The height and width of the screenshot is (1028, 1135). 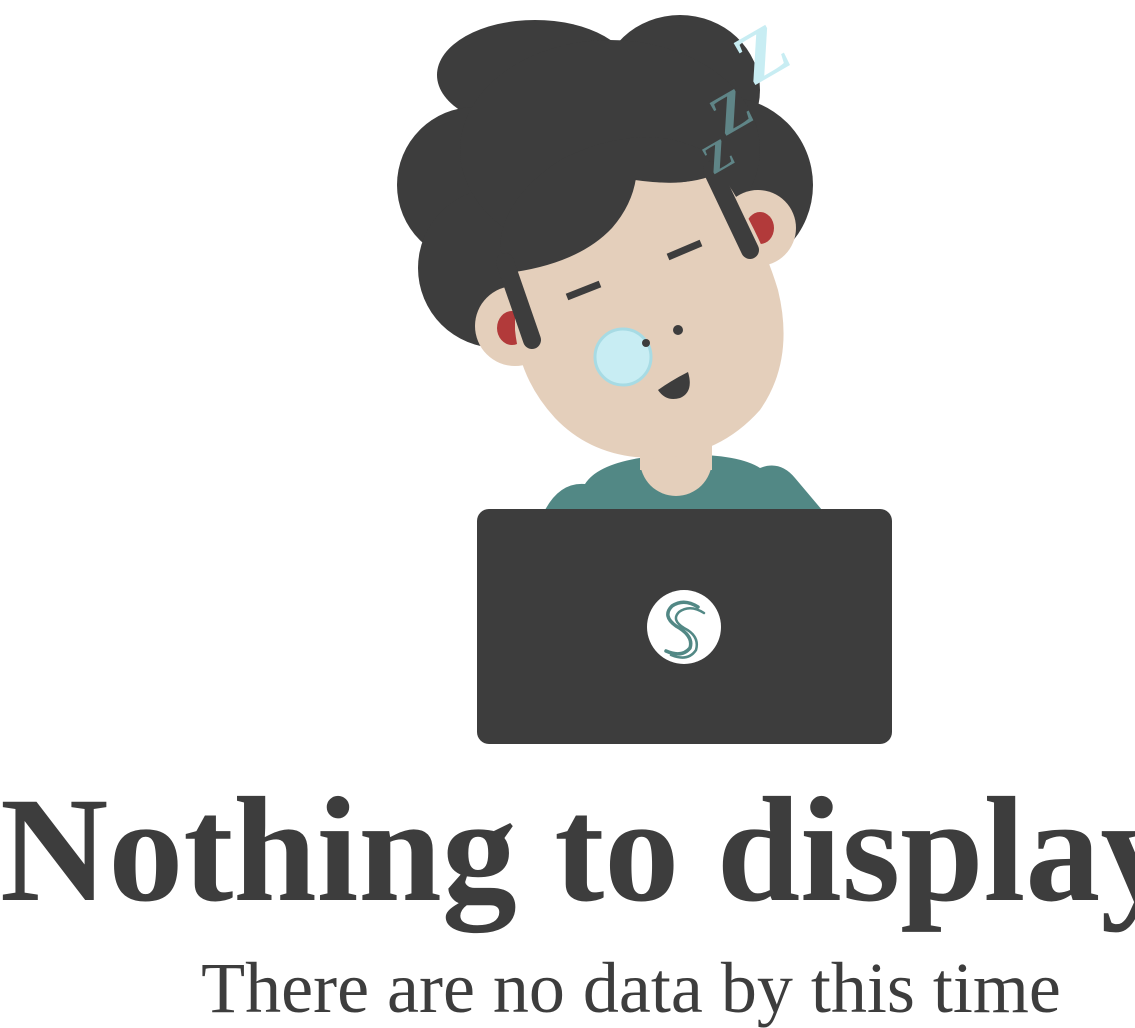 I want to click on empty-state-subtitle: There are no data by this time, so click(x=631, y=988).